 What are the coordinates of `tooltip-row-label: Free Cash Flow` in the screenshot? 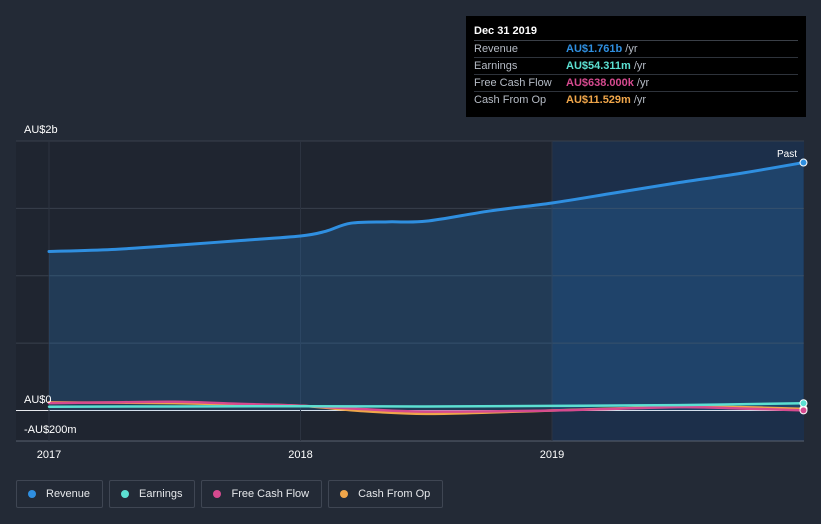 It's located at (513, 83).